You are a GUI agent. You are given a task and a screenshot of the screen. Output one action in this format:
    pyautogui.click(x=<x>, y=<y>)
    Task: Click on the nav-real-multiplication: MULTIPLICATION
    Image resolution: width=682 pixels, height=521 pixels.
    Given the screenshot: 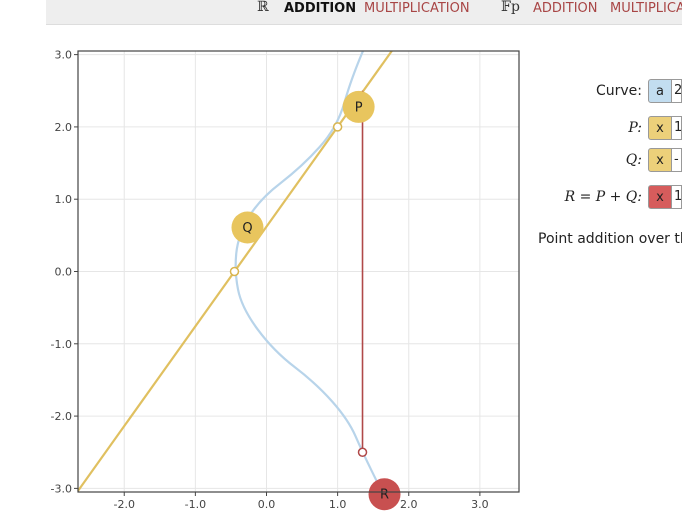 What is the action you would take?
    pyautogui.click(x=417, y=8)
    